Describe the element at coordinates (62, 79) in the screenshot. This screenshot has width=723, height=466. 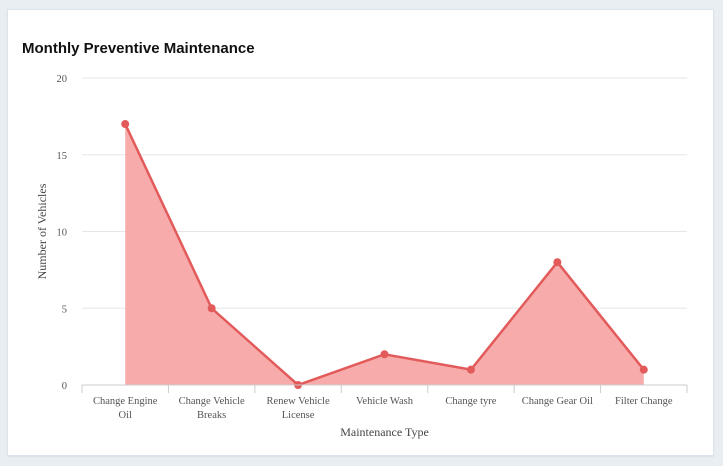
I see `y-tick-label: 20` at that location.